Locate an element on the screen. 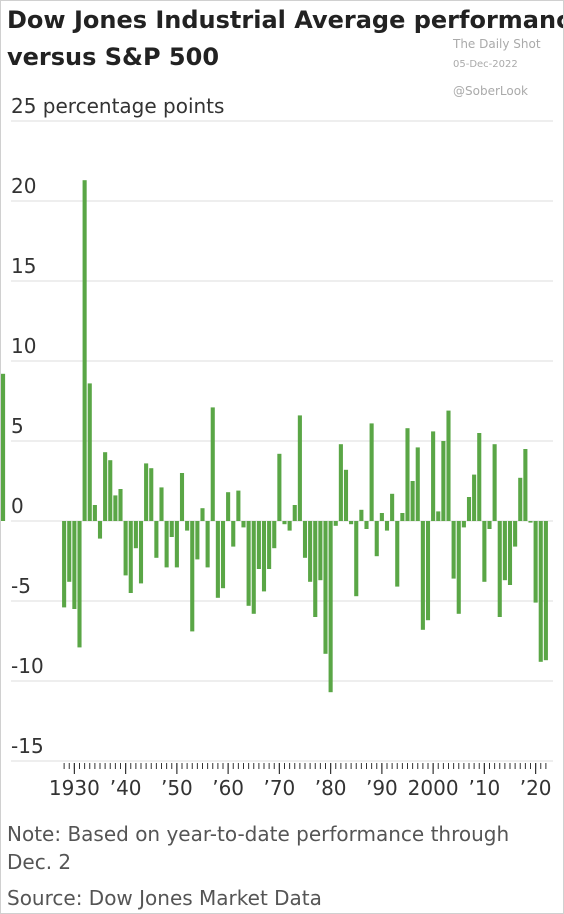 This screenshot has width=564, height=914. note: Dec. 2 is located at coordinates (39, 862).